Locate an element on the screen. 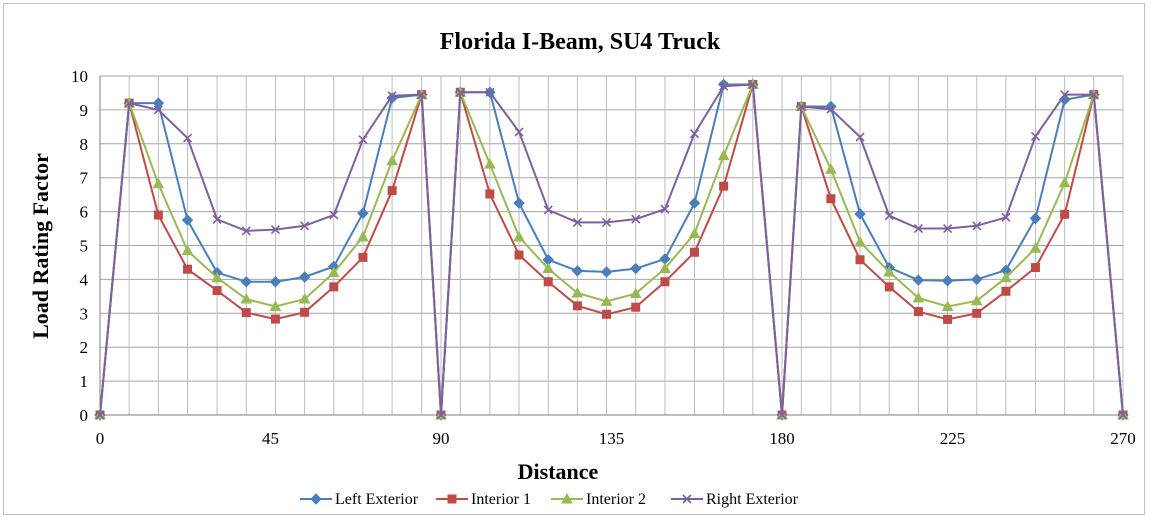 The image size is (1150, 520). legend-item: Right Exterior is located at coordinates (735, 499).